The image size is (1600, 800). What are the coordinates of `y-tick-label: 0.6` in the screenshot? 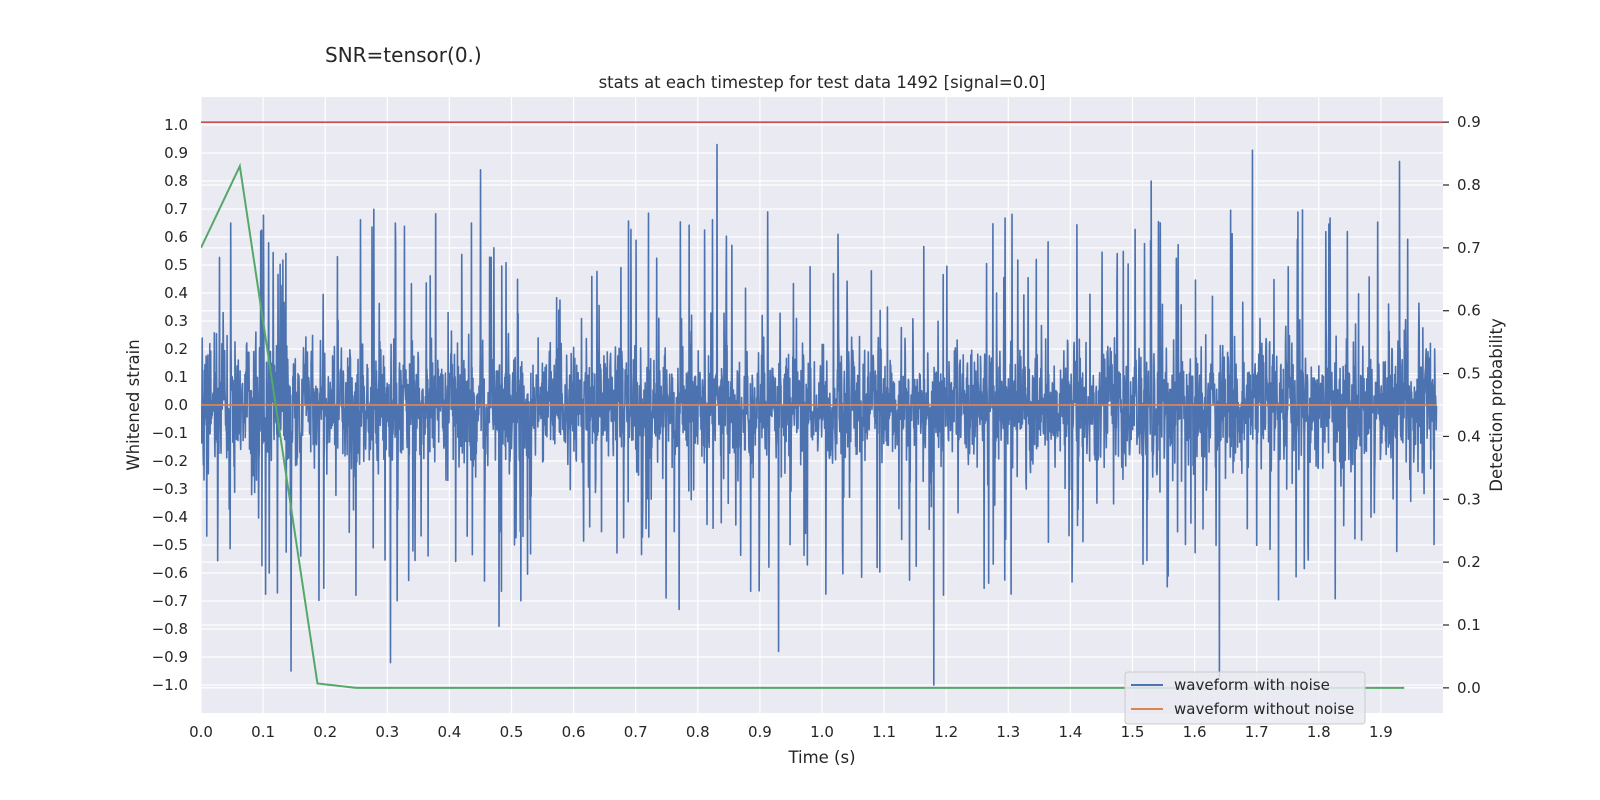 It's located at (176, 237).